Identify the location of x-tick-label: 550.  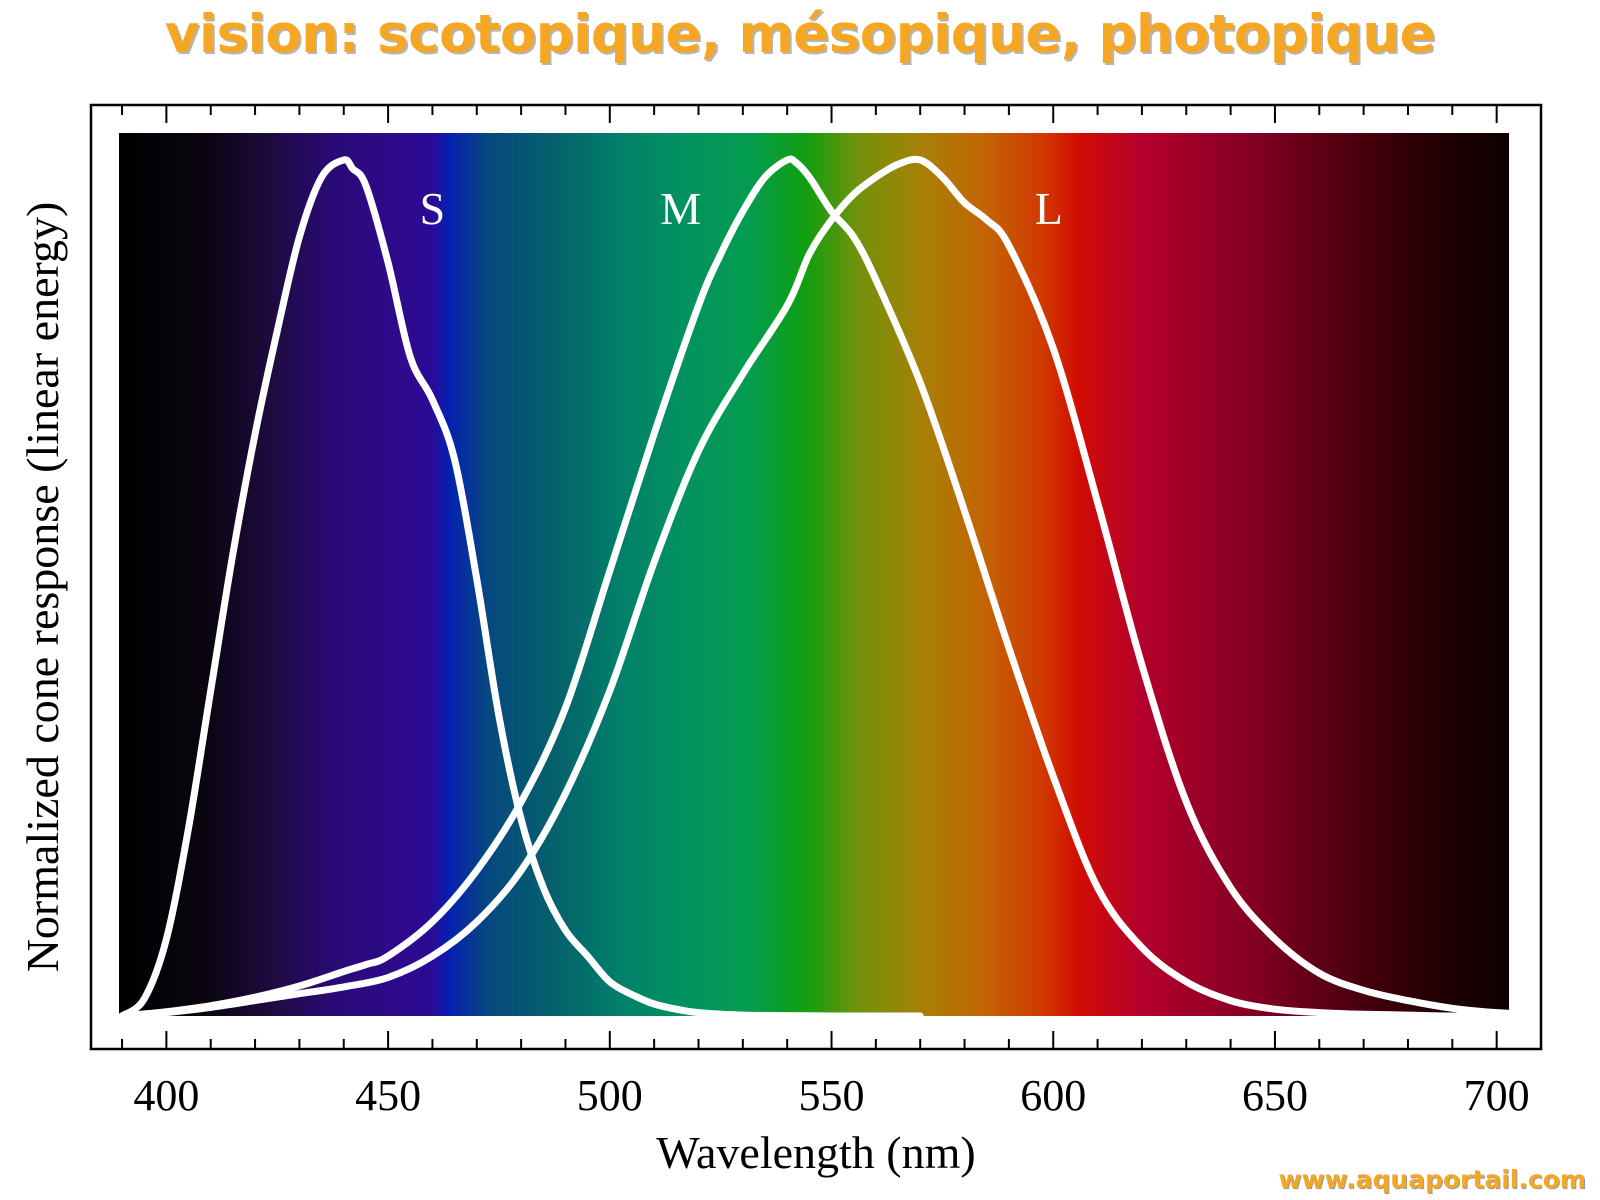
(832, 1095).